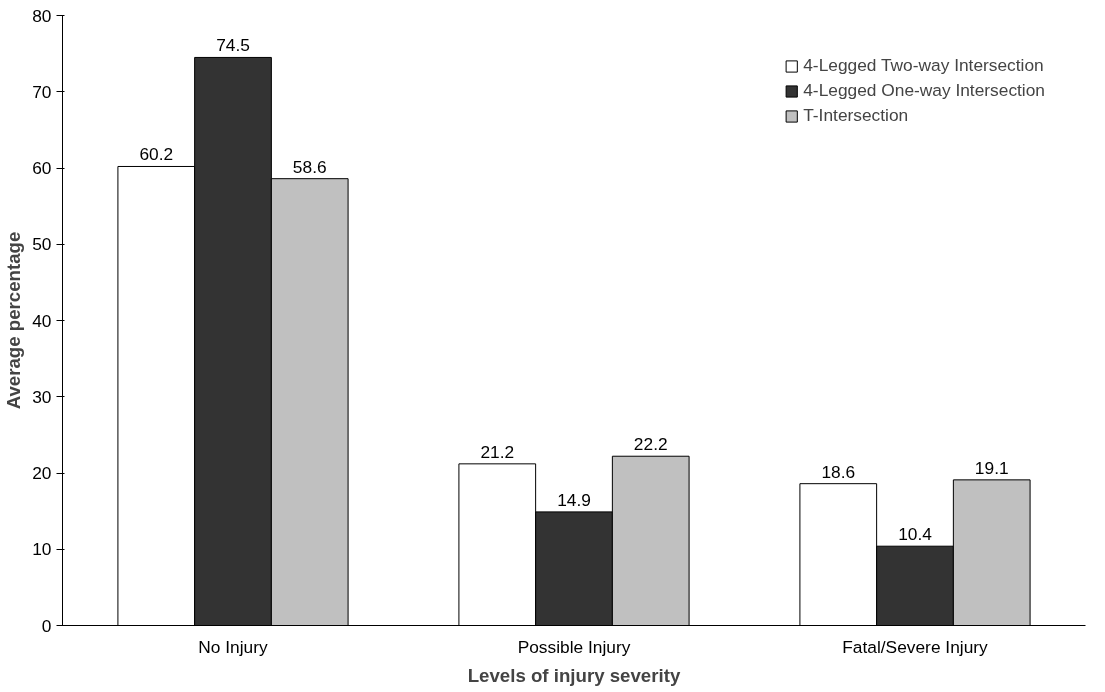 The image size is (1105, 692). What do you see at coordinates (856, 115) in the screenshot?
I see `legend-label: T-Intersection` at bounding box center [856, 115].